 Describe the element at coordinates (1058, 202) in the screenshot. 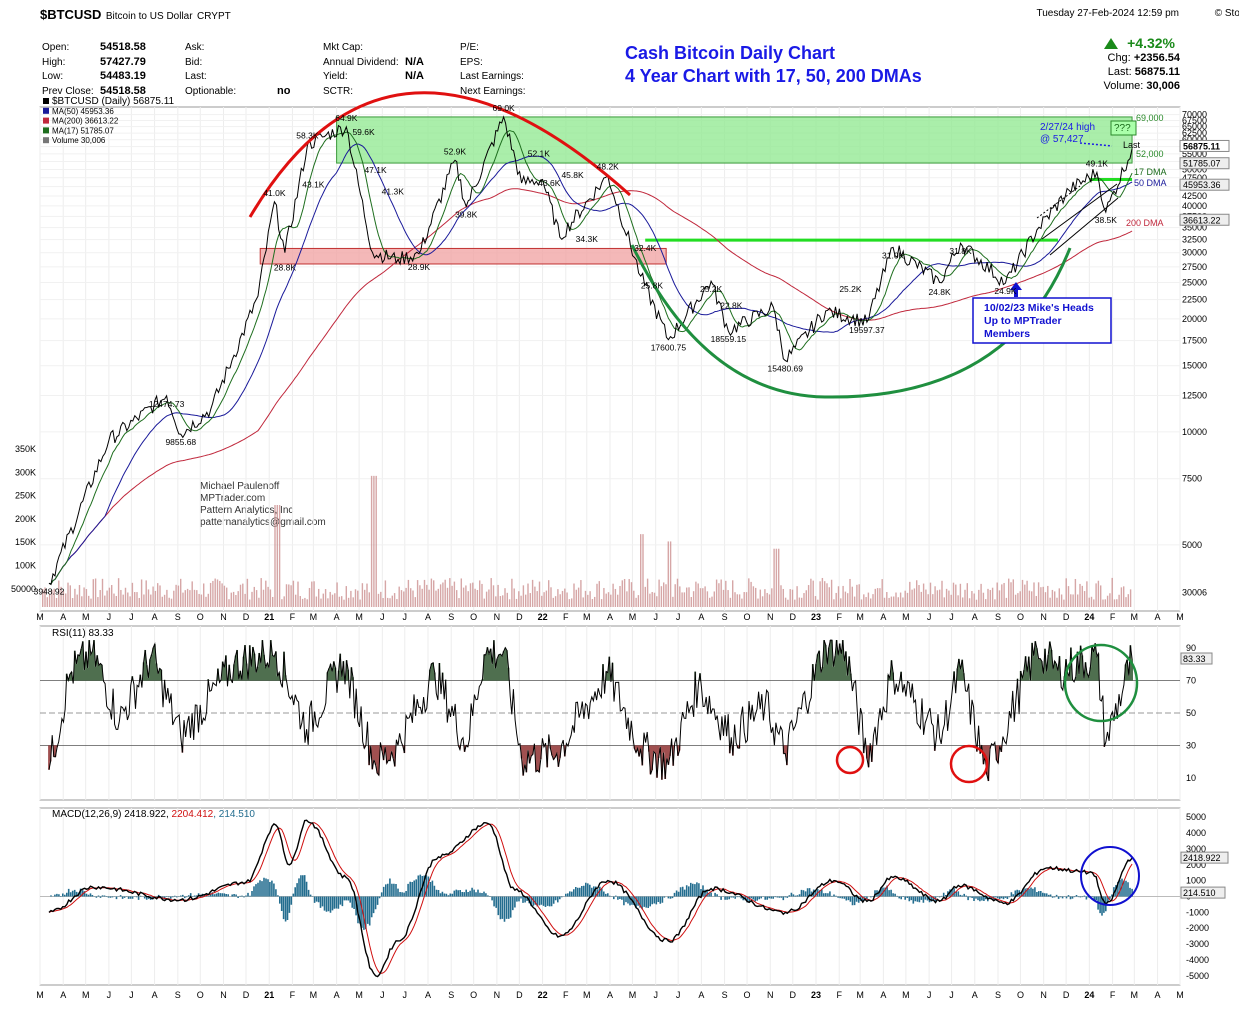

I see `dotted-trend` at that location.